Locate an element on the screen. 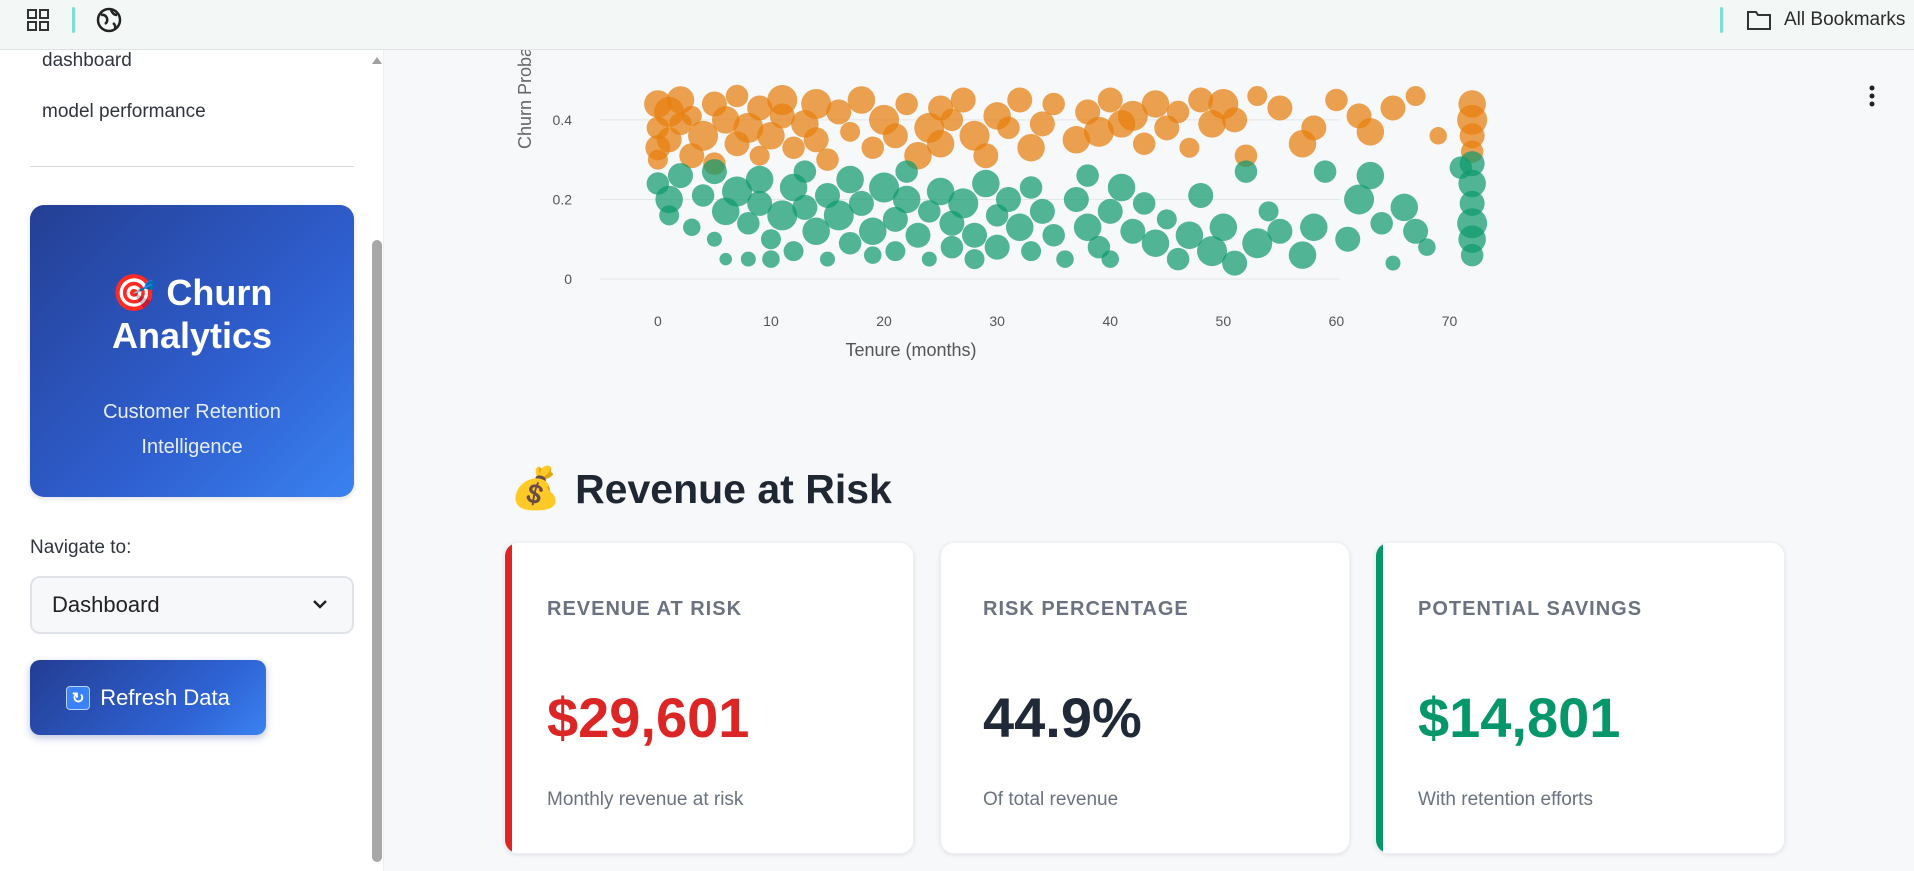 This screenshot has height=871, width=1914. card-label: RISK PERCENTAGE is located at coordinates (1086, 609).